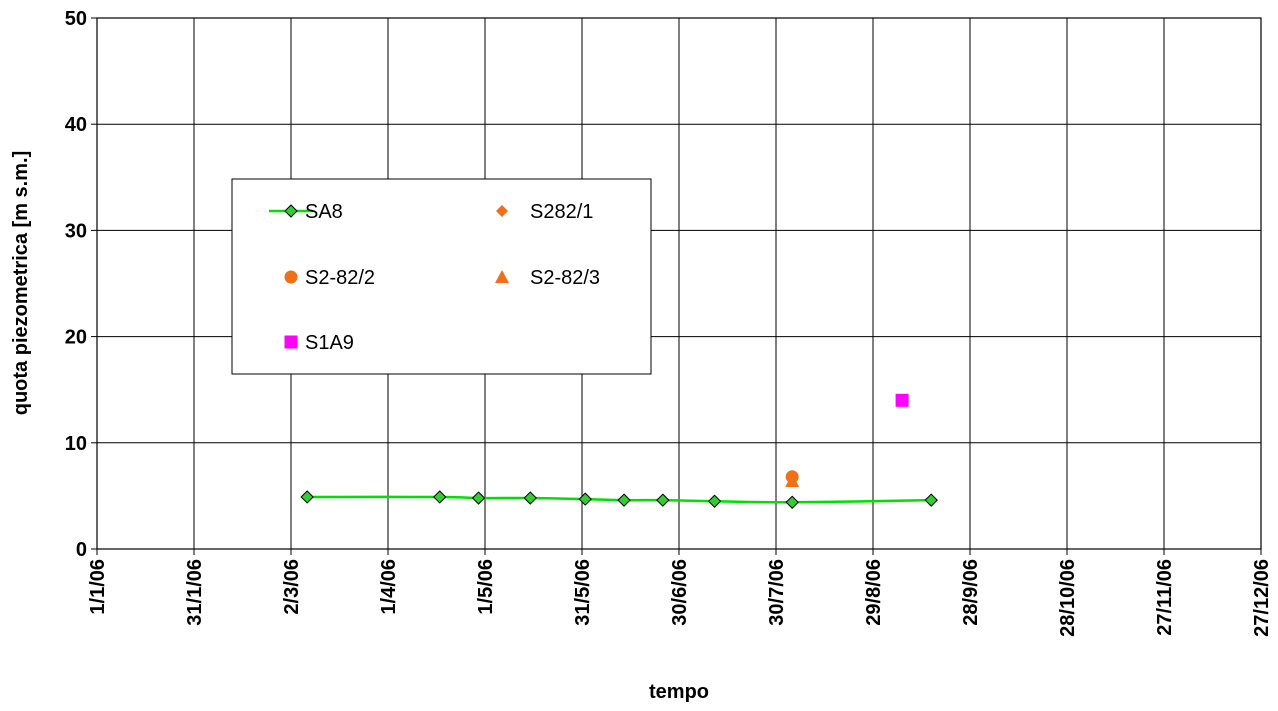 Image resolution: width=1278 pixels, height=711 pixels. What do you see at coordinates (76, 444) in the screenshot?
I see `y-tick-label: 10` at bounding box center [76, 444].